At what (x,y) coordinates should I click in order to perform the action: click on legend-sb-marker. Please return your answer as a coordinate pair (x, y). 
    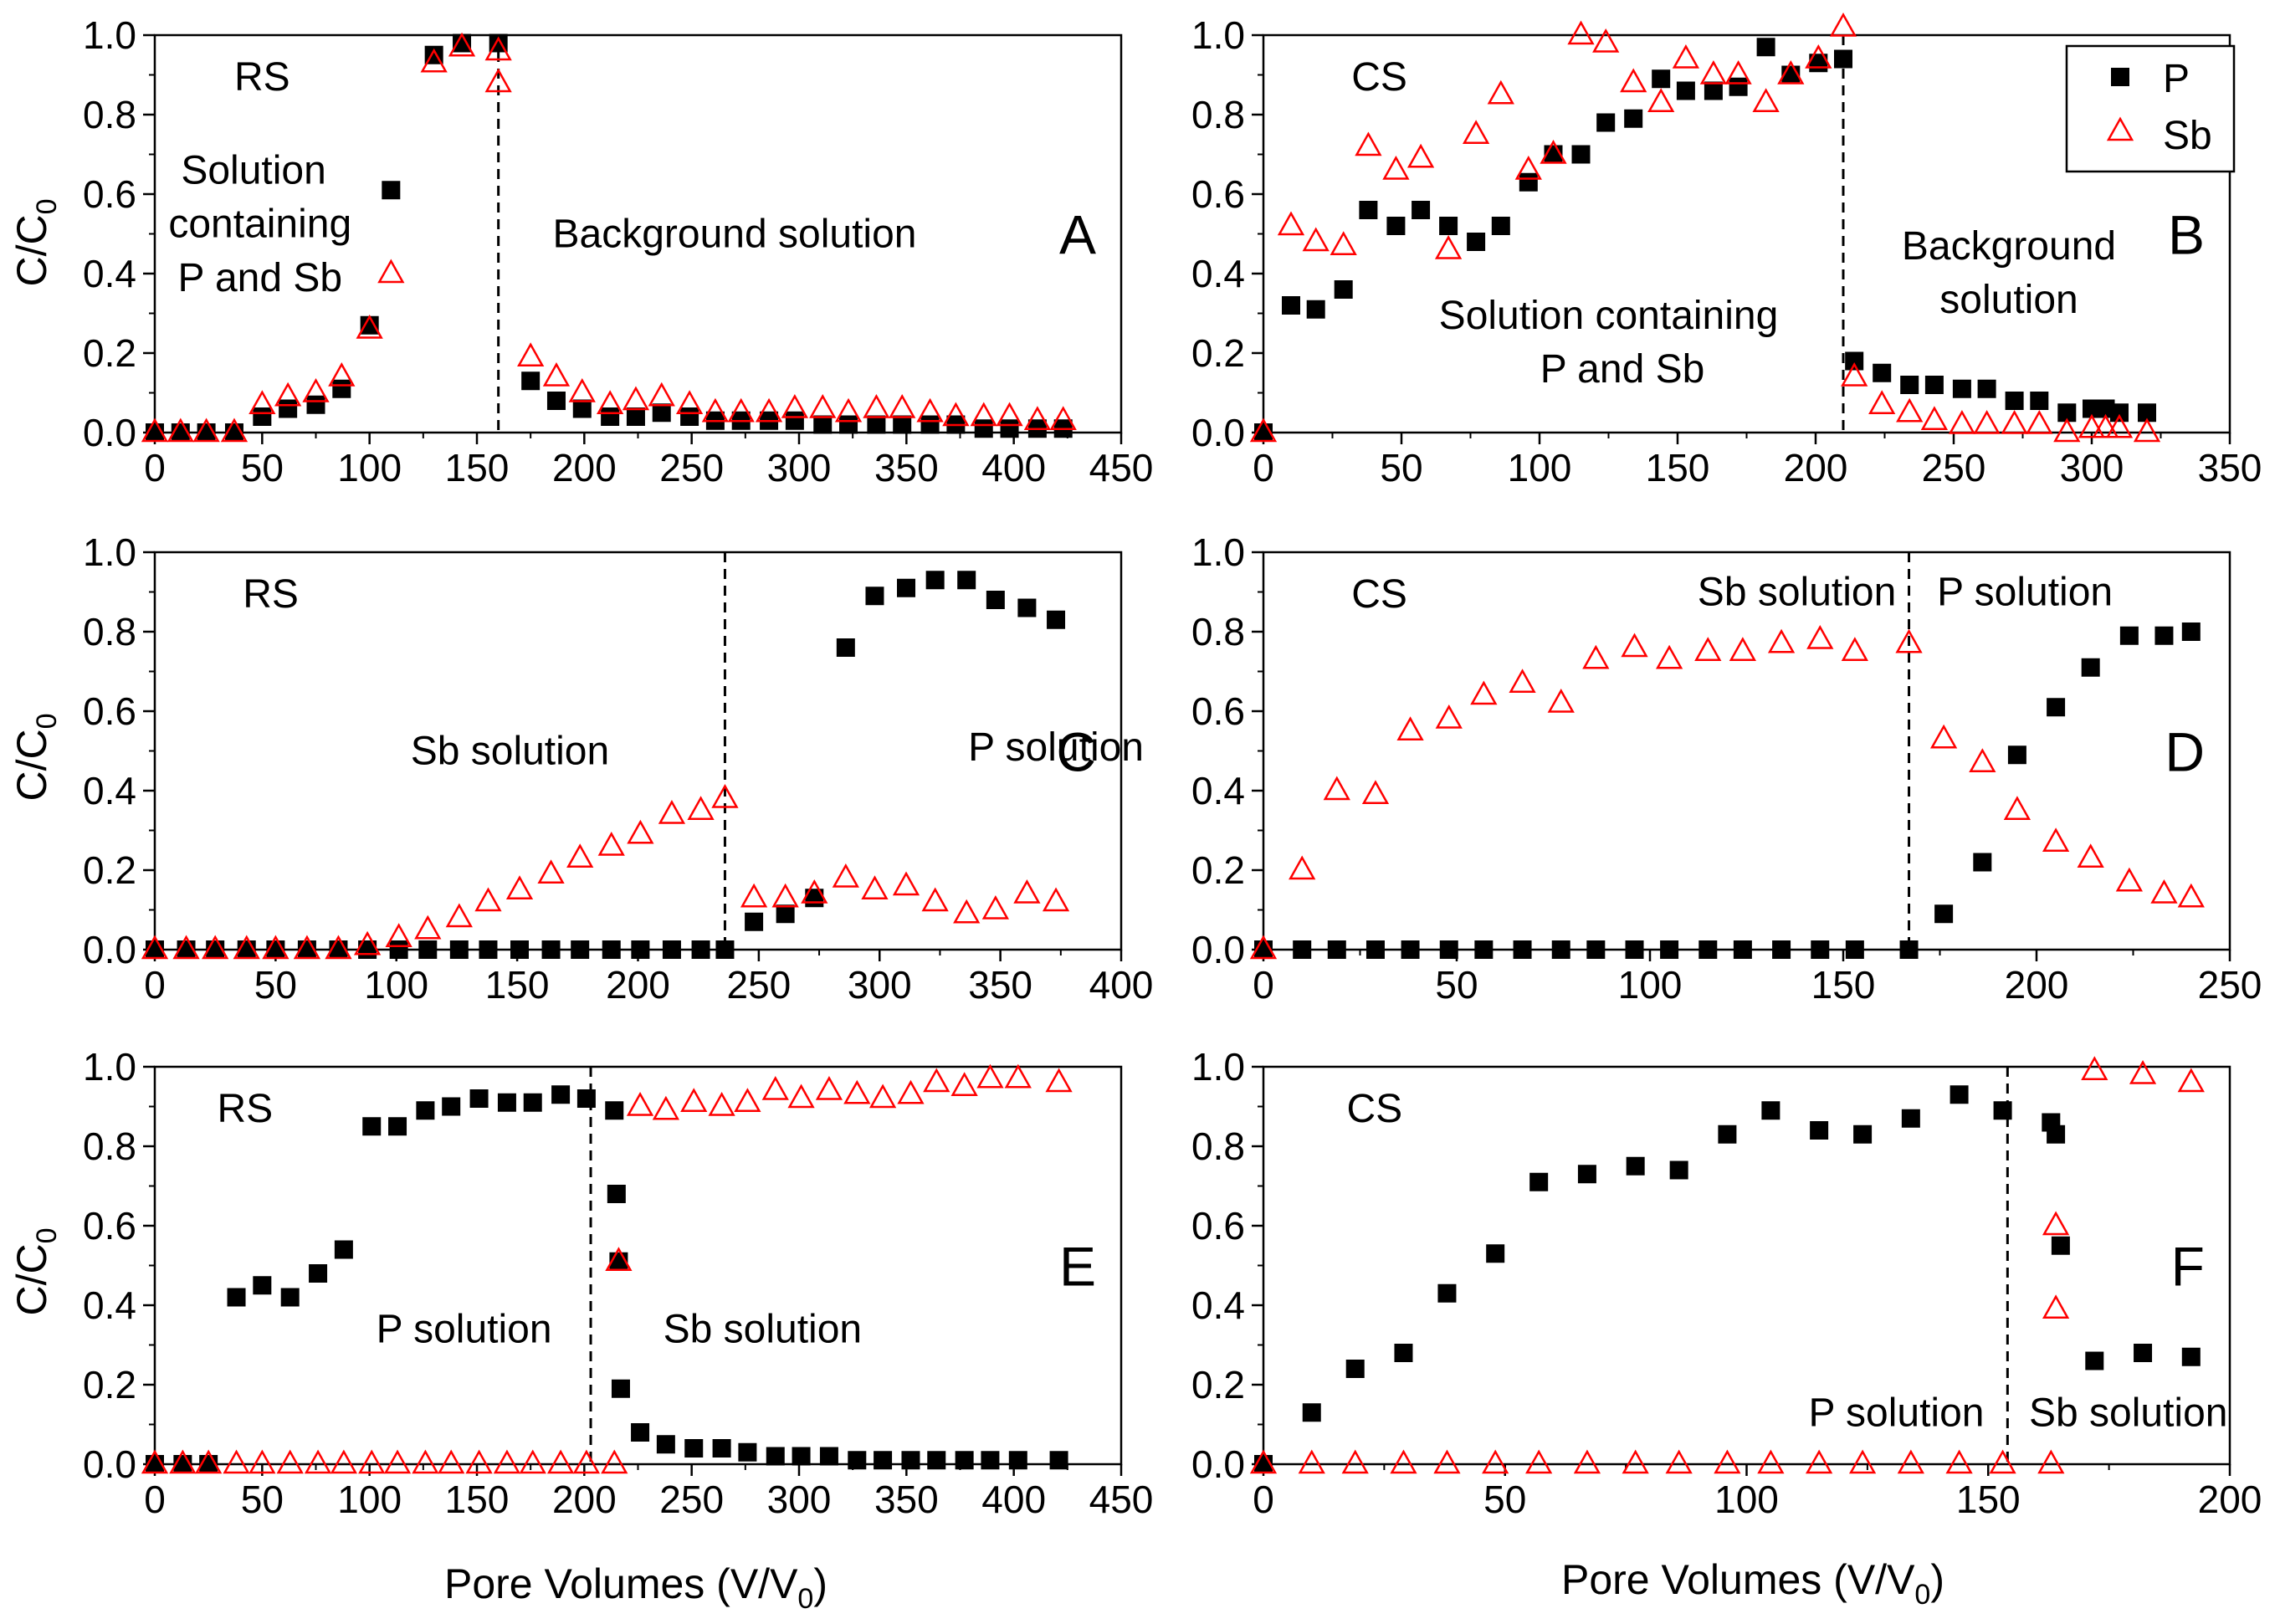
    Looking at the image, I should click on (2120, 128).